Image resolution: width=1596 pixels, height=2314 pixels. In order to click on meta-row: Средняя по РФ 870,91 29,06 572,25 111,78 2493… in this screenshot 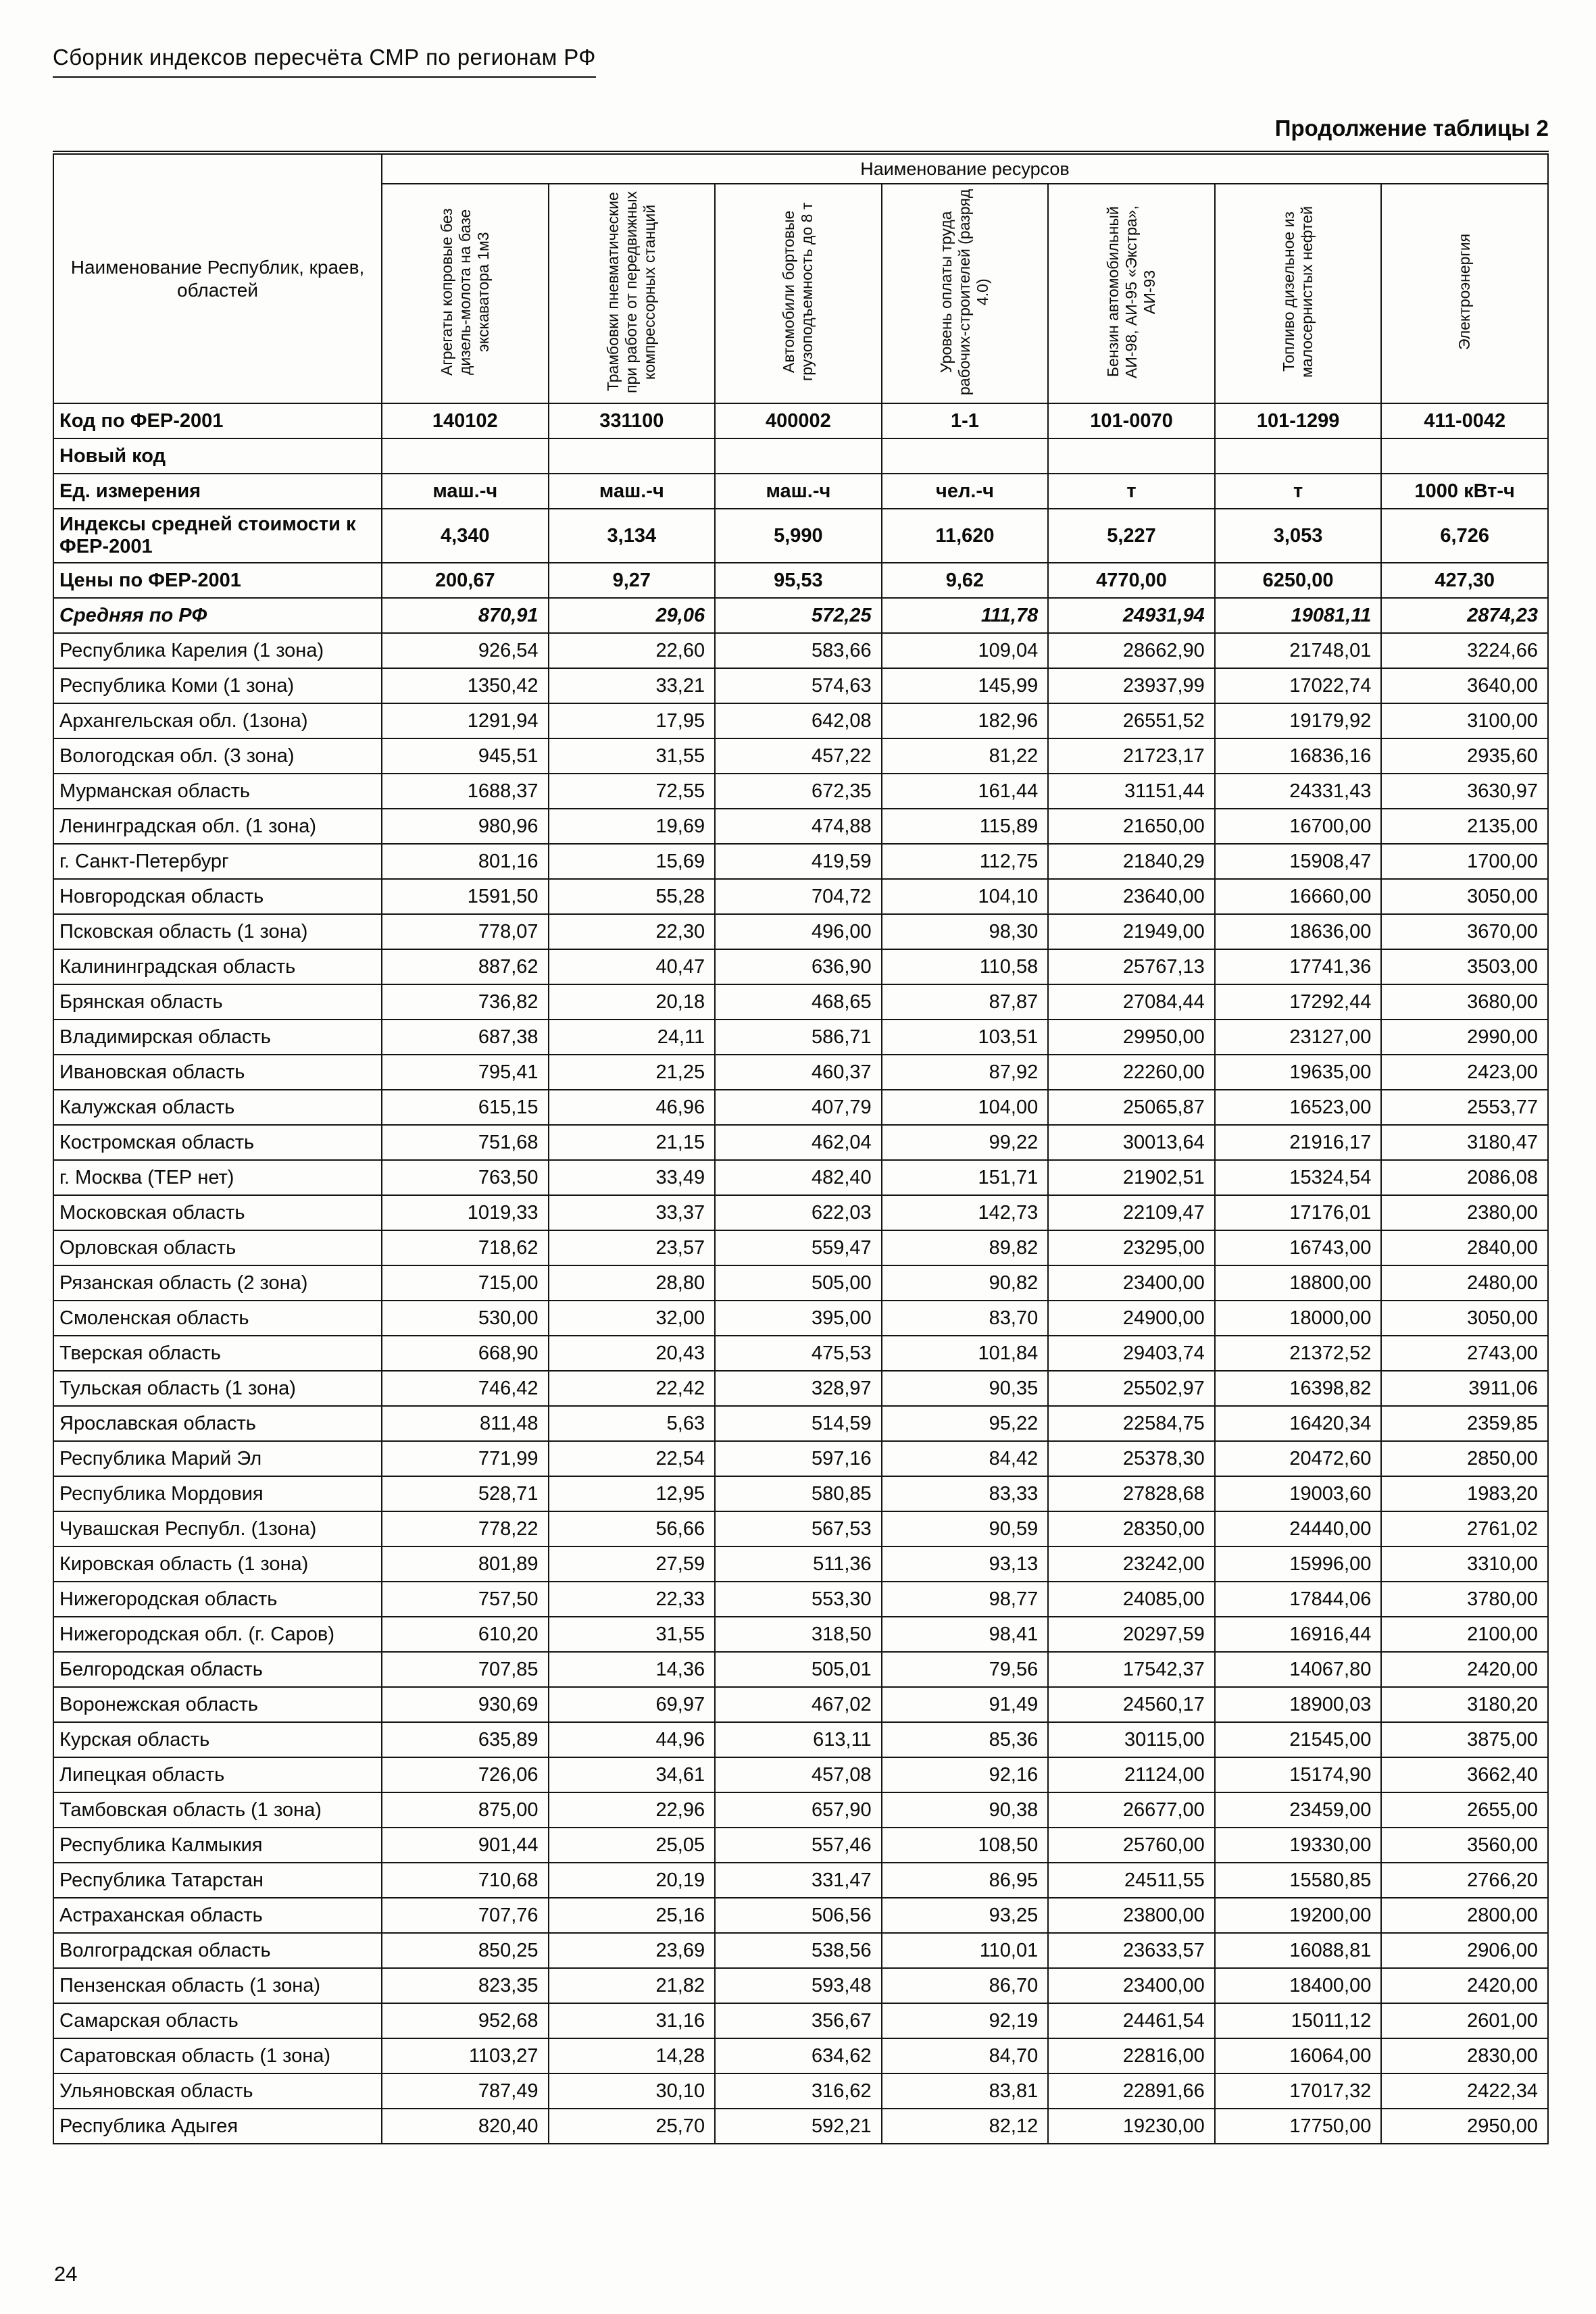, I will do `click(801, 616)`.